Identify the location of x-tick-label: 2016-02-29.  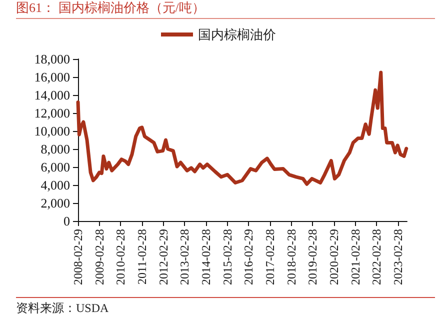
(249, 257).